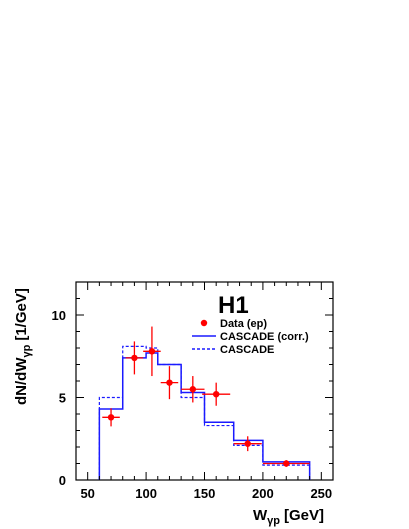 This screenshot has height=529, width=409. I want to click on histogram-cascade, so click(204, 412).